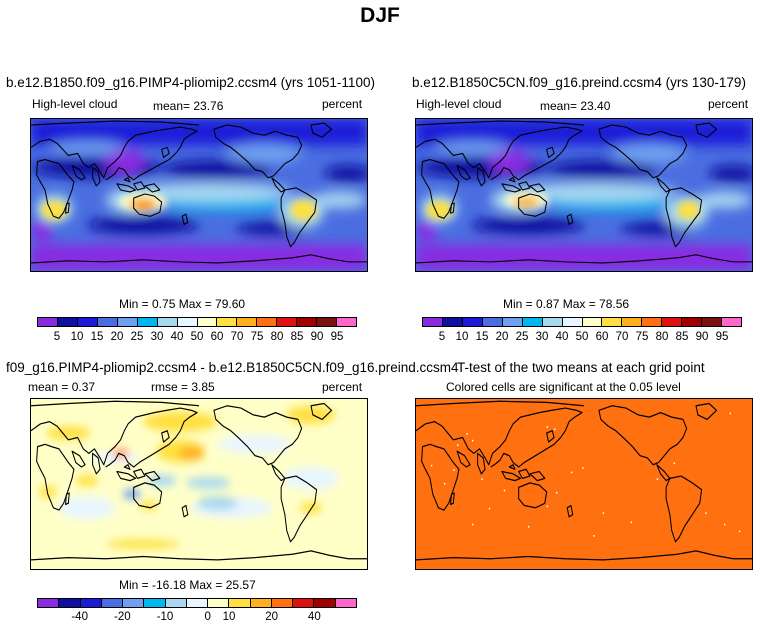  Describe the element at coordinates (117, 337) in the screenshot. I see `colorbar-case-tick-label: 20` at that location.